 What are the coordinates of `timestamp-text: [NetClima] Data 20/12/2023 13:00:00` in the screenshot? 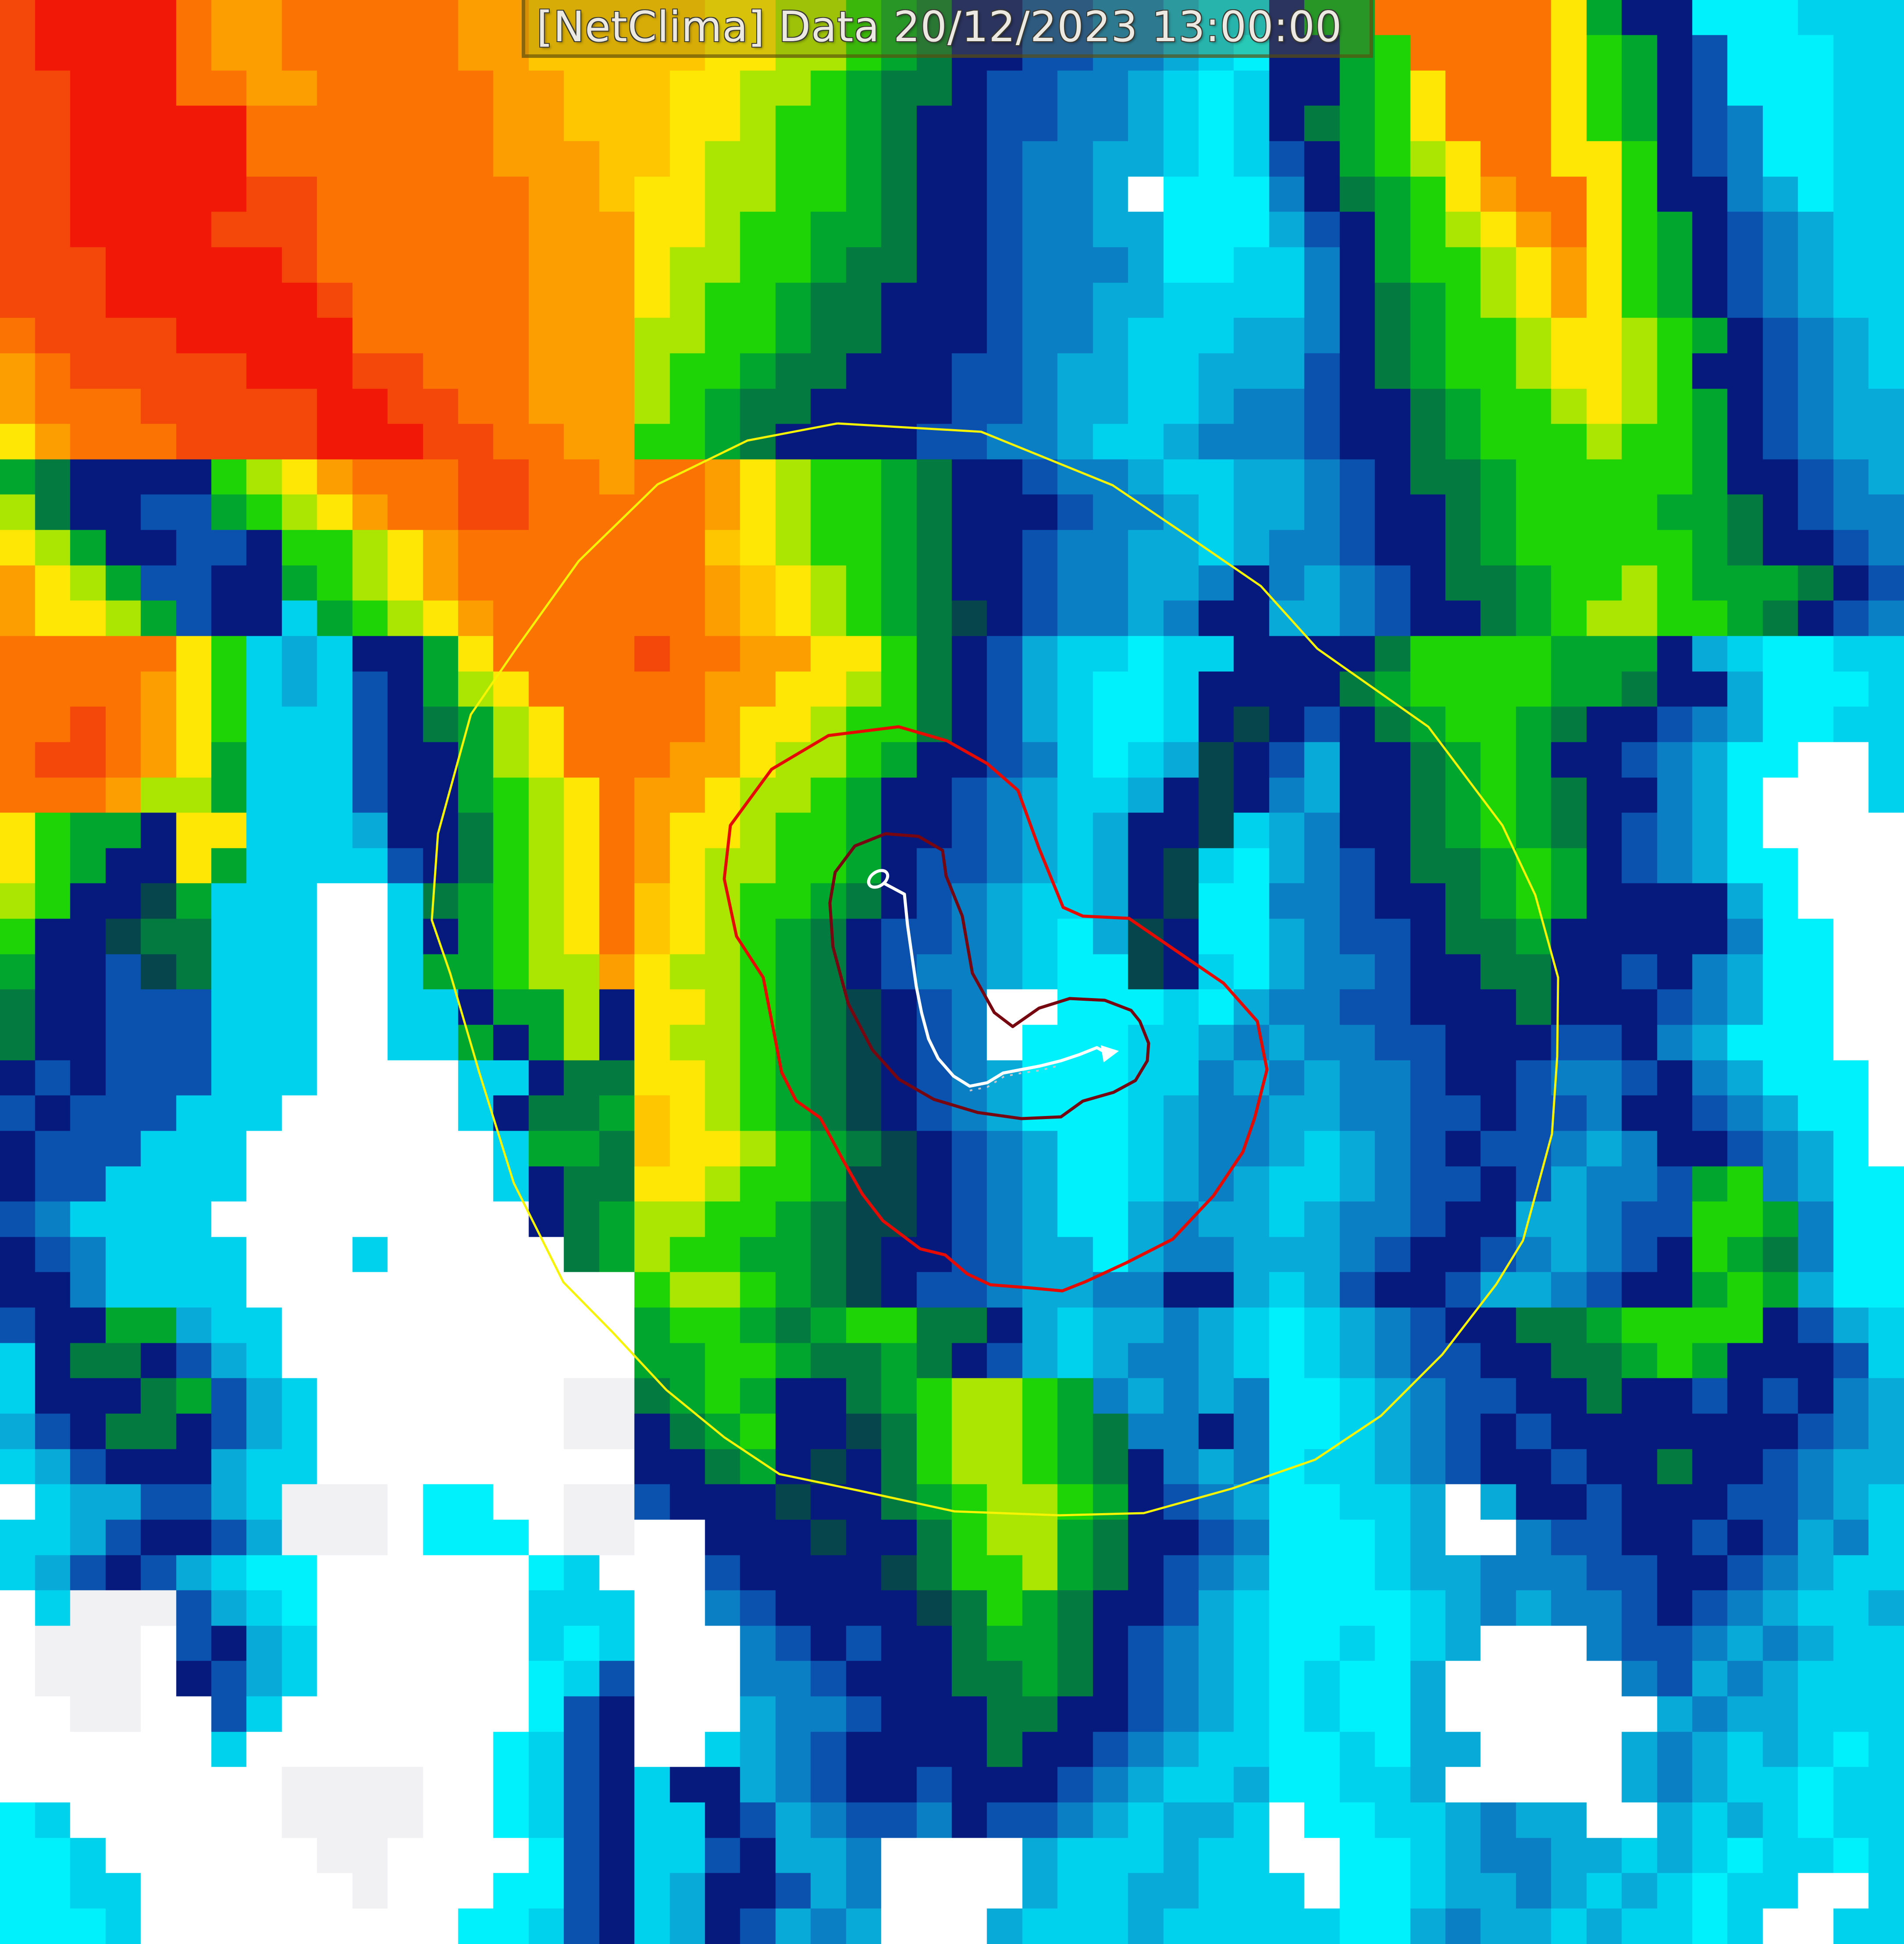 It's located at (939, 27).